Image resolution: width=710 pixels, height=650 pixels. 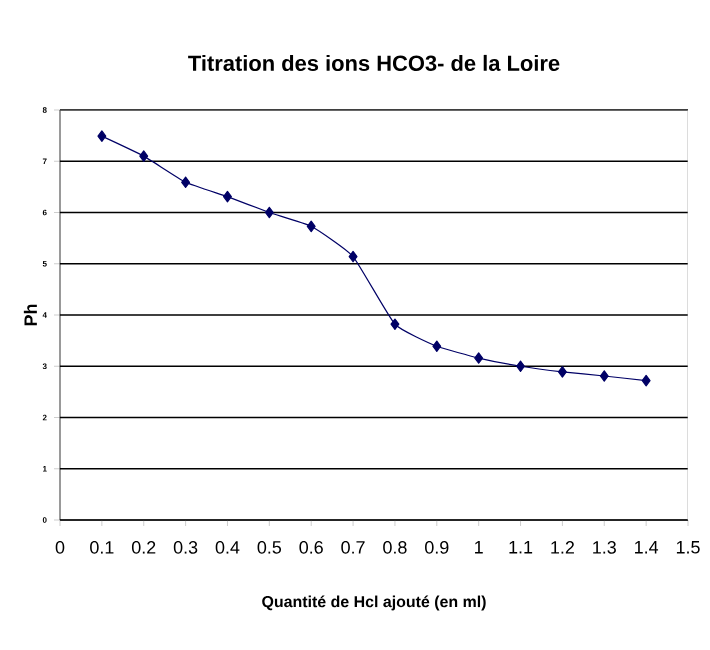 I want to click on x-tick-label: 1.1, so click(x=521, y=547).